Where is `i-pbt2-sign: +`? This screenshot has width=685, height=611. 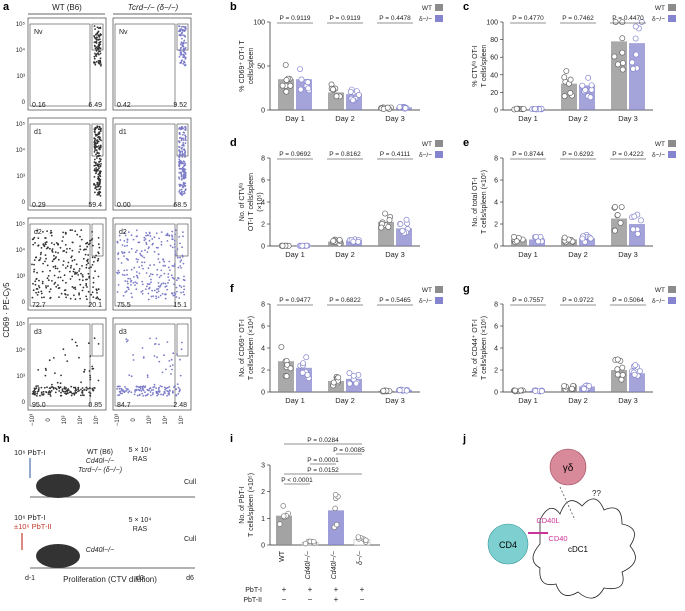
i-pbt2-sign: + is located at coordinates (336, 599).